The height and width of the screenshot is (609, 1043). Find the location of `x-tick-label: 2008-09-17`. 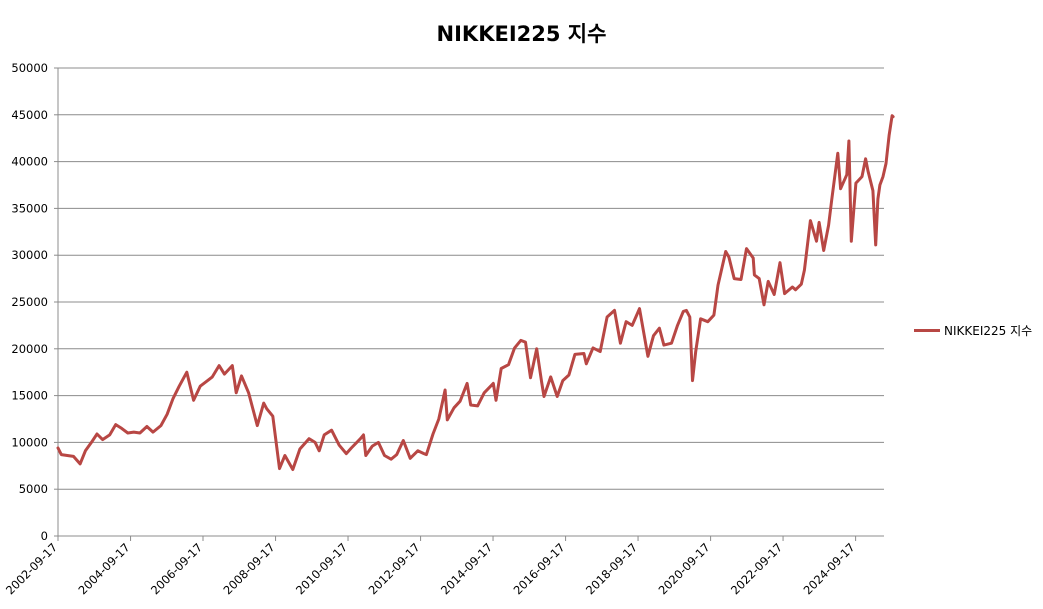

x-tick-label: 2008-09-17 is located at coordinates (249, 568).